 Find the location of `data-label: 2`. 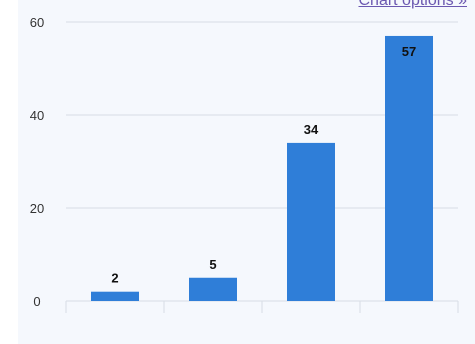

data-label: 2 is located at coordinates (114, 278).